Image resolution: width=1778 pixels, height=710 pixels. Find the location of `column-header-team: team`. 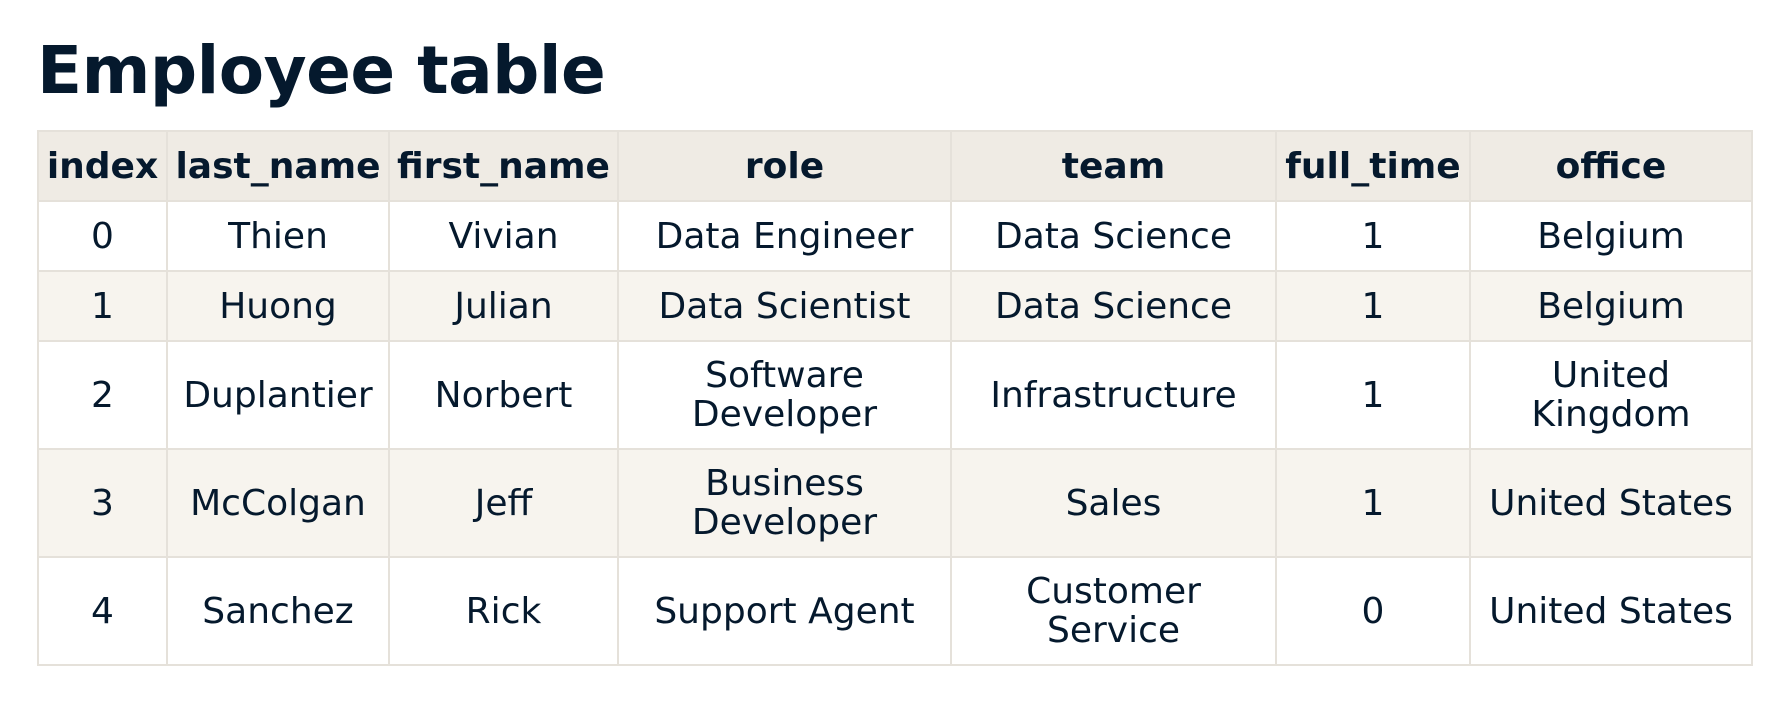

column-header-team: team is located at coordinates (1113, 166).